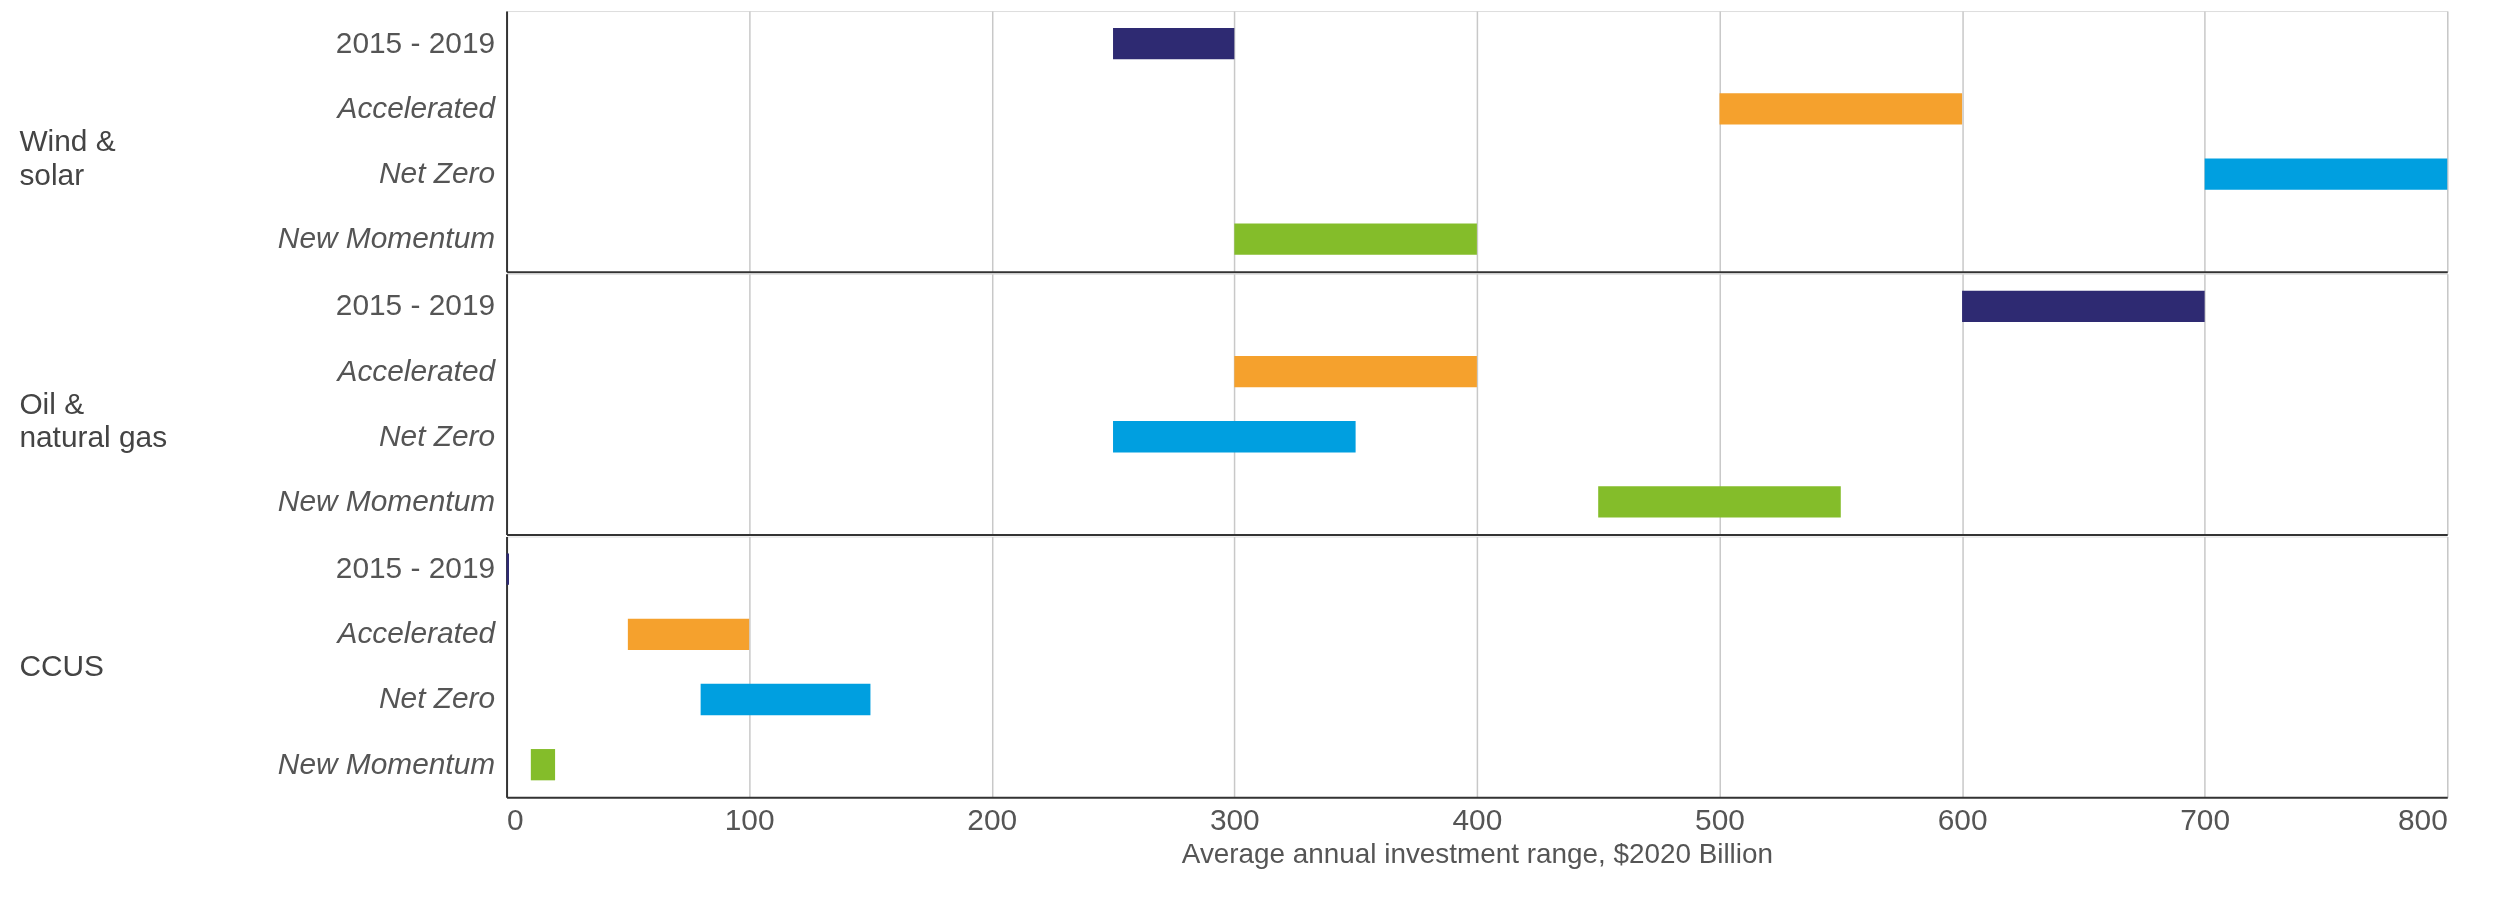 The width and height of the screenshot is (2498, 904). I want to click on x-tick-label: 400, so click(1477, 819).